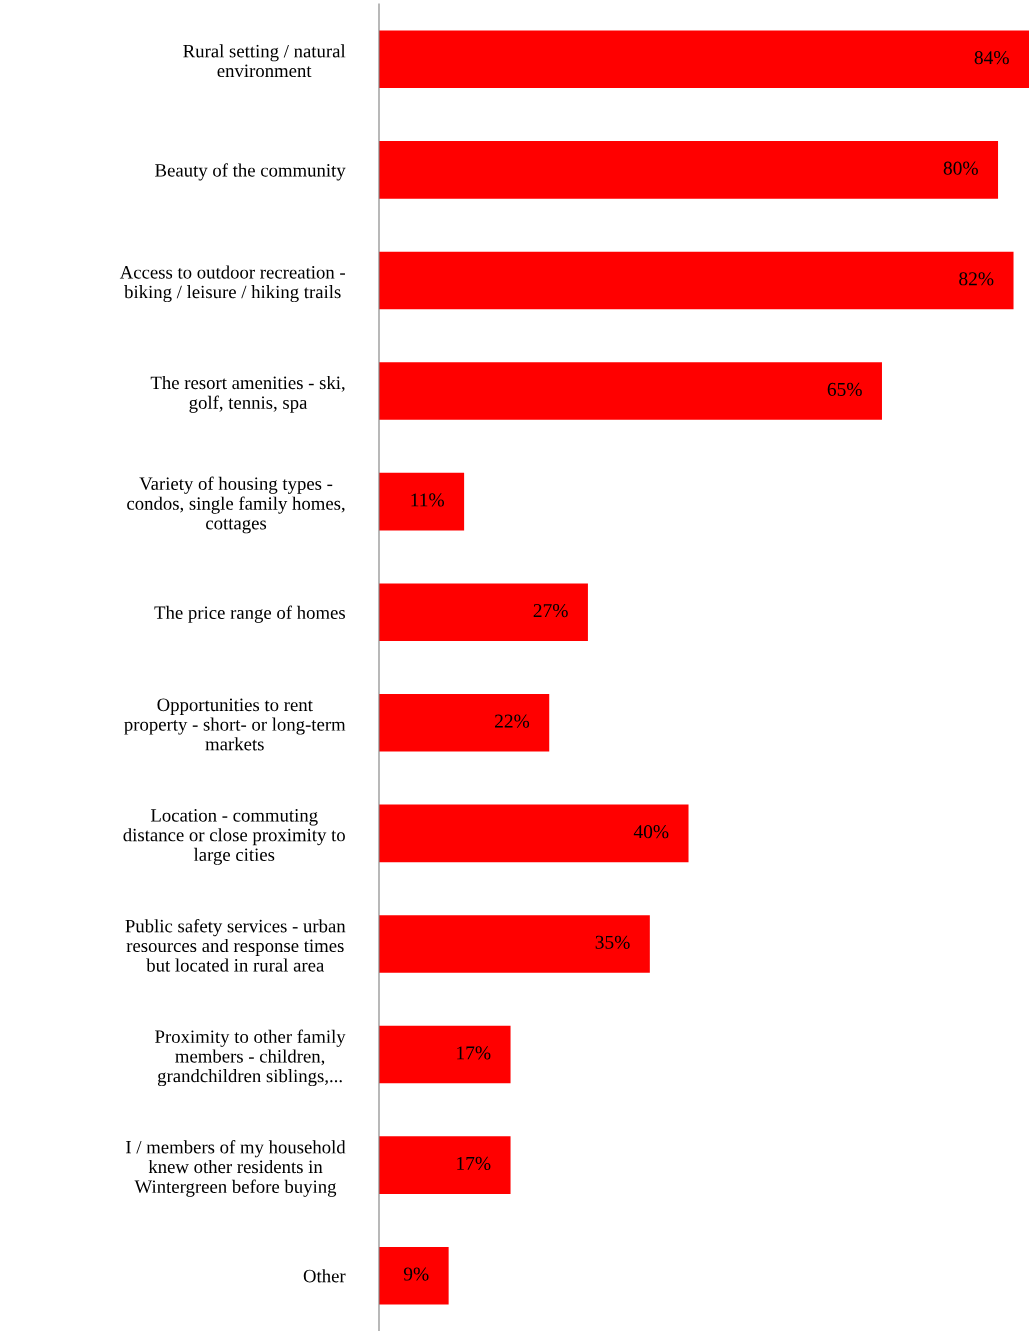 The width and height of the screenshot is (1029, 1331). Describe the element at coordinates (976, 279) in the screenshot. I see `data-label: 82%` at that location.